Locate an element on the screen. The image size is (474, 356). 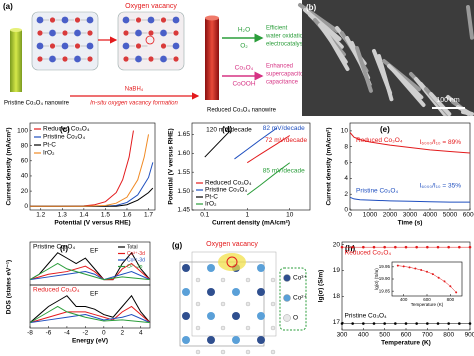
orbital is located at coordinates (232, 262).